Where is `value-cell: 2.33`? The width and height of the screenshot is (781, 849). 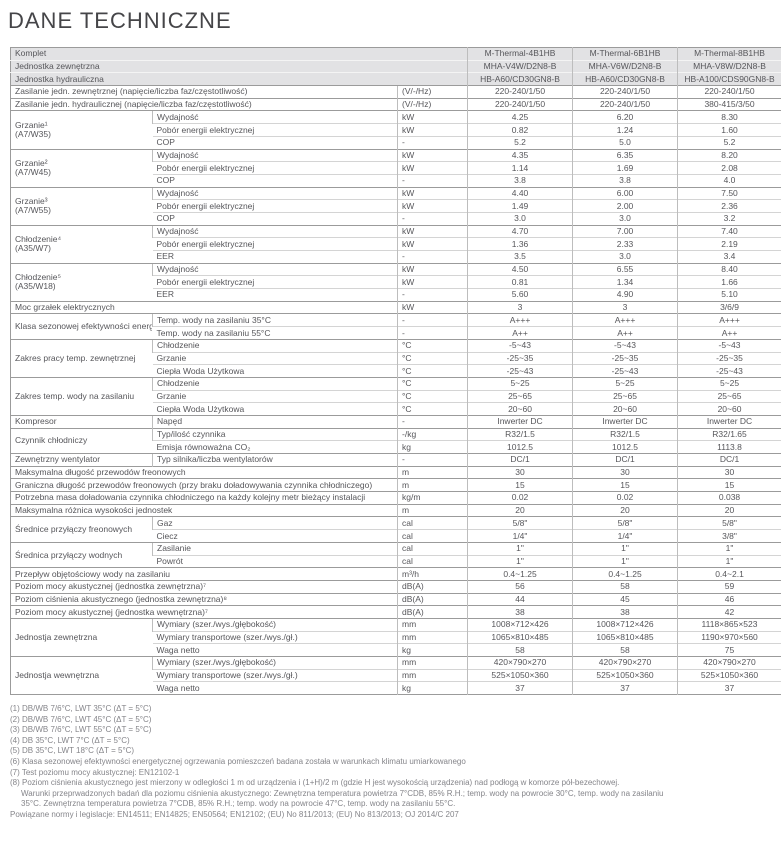
value-cell: 2.33 is located at coordinates (625, 244).